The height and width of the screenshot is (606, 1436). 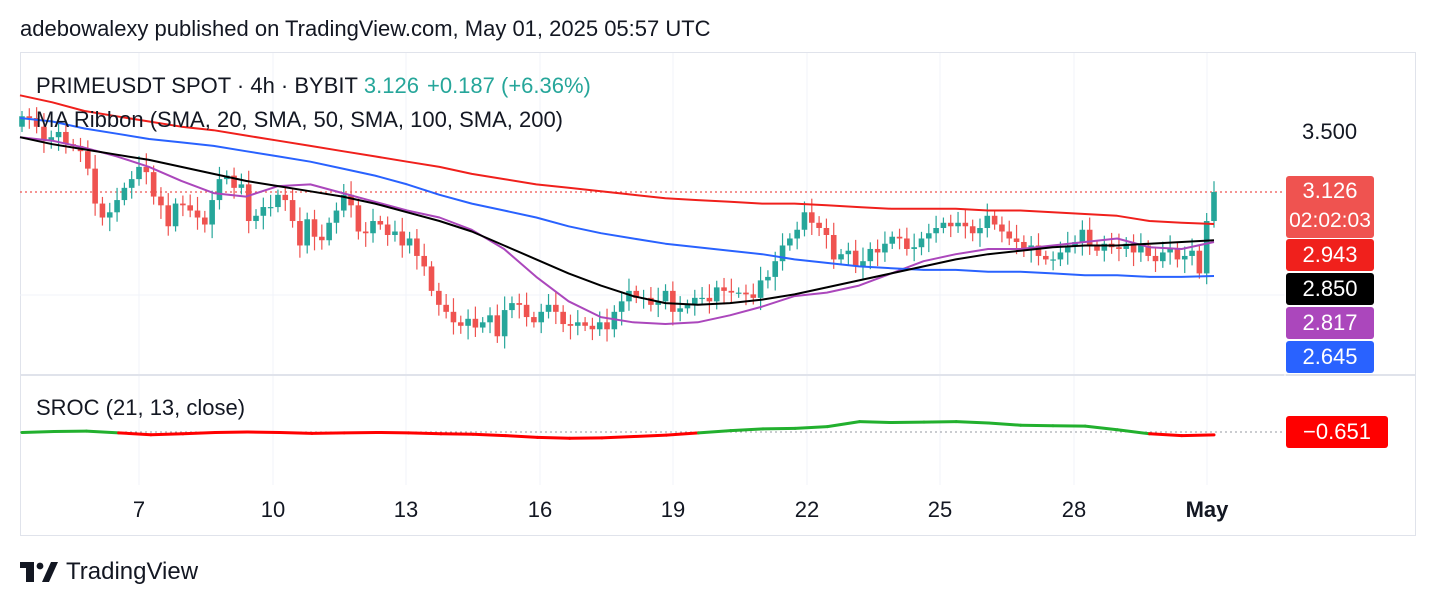 I want to click on price-tag-value: 3.126, so click(x=1330, y=190).